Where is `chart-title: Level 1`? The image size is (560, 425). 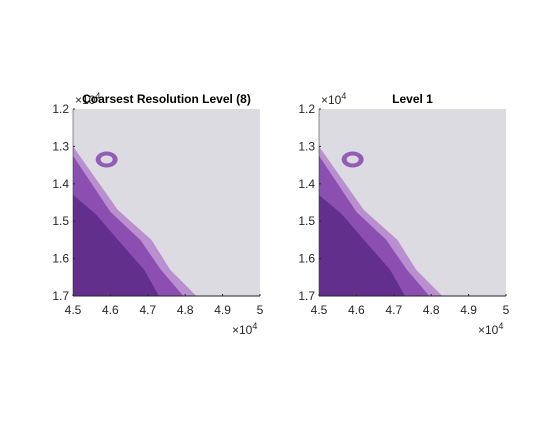 chart-title: Level 1 is located at coordinates (412, 99).